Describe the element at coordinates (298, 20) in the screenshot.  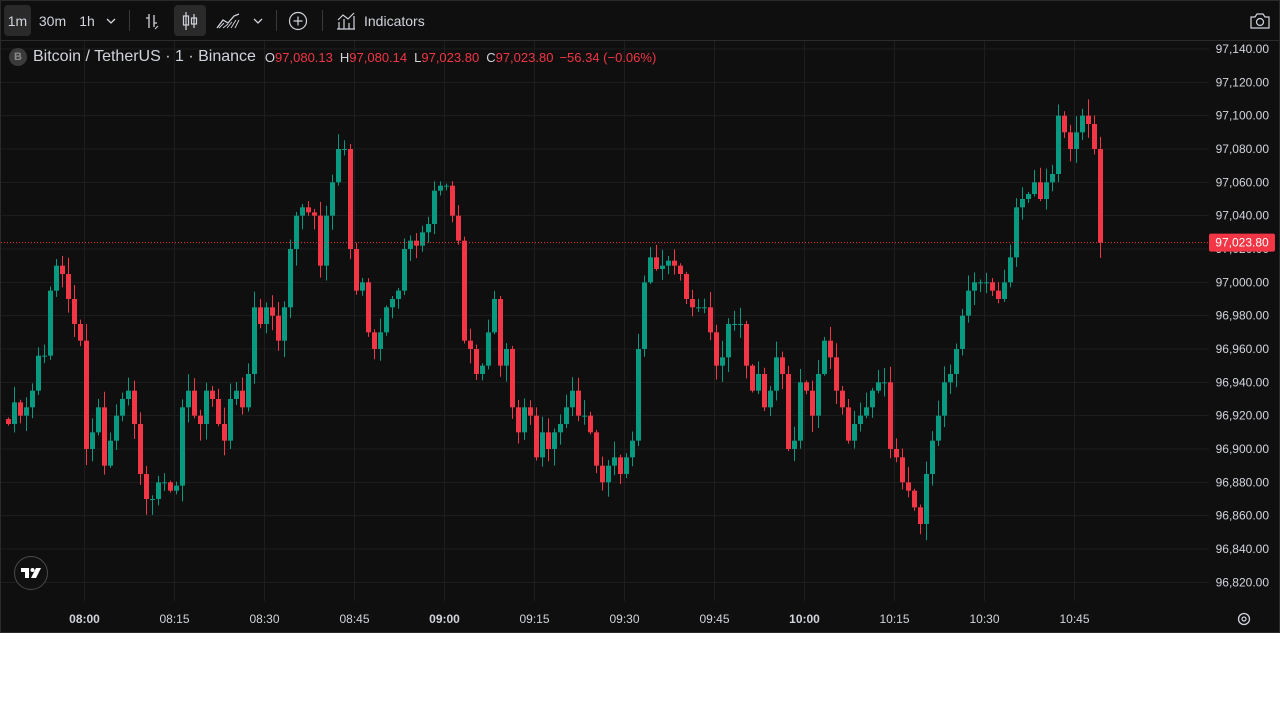
I see `add-compare-plus-icon` at that location.